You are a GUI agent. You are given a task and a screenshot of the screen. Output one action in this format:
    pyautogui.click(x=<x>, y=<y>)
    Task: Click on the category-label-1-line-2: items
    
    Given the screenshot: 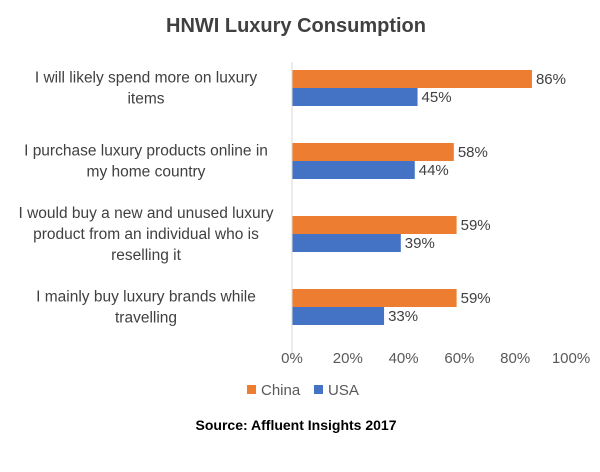 What is the action you would take?
    pyautogui.click(x=145, y=99)
    